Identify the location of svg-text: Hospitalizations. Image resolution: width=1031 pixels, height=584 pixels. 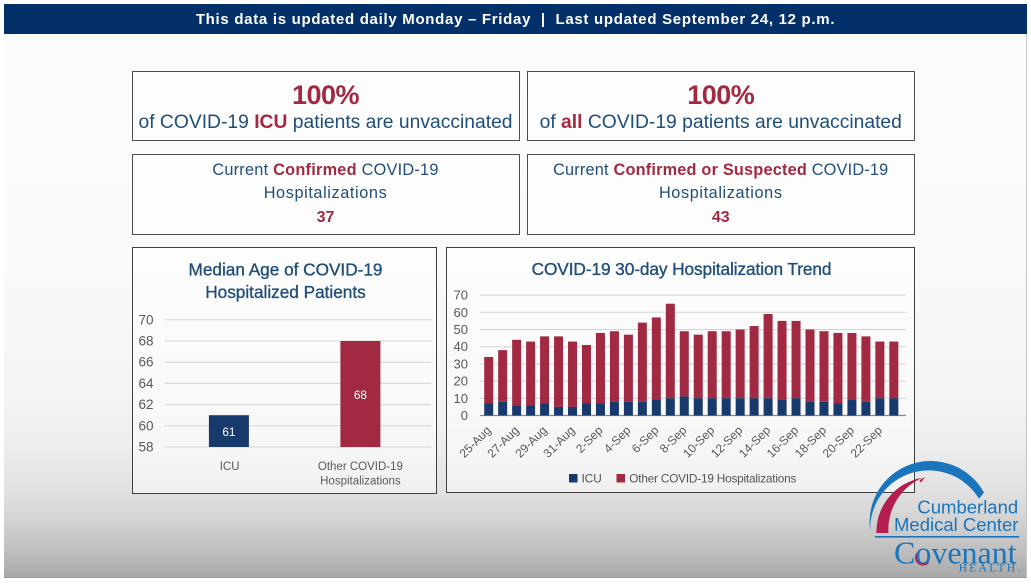
(360, 482).